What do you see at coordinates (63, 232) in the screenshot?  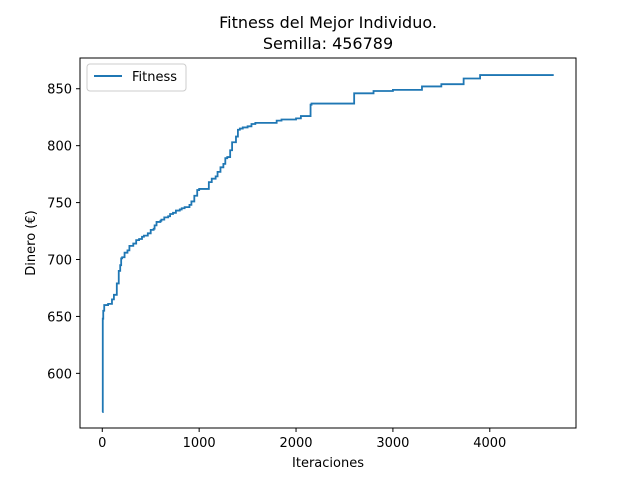 I see `y-axis: 600 650 700 750 800 850` at bounding box center [63, 232].